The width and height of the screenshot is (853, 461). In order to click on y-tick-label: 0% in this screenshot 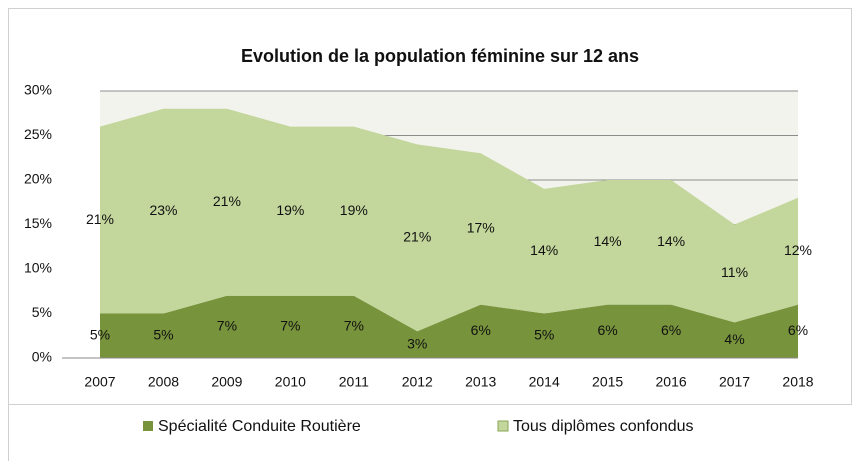, I will do `click(42, 357)`.